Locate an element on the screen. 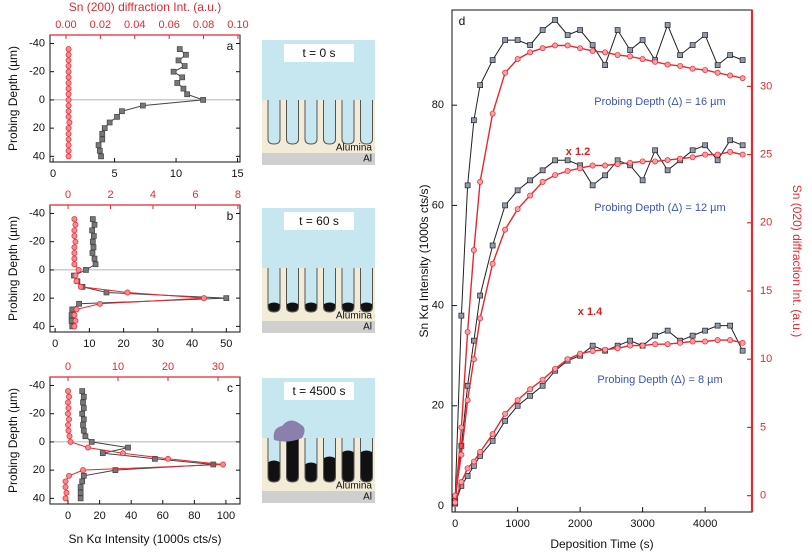 Image resolution: width=812 pixels, height=560 pixels. annotation: Probing Depth (Δ) = 12 µm is located at coordinates (659, 208).